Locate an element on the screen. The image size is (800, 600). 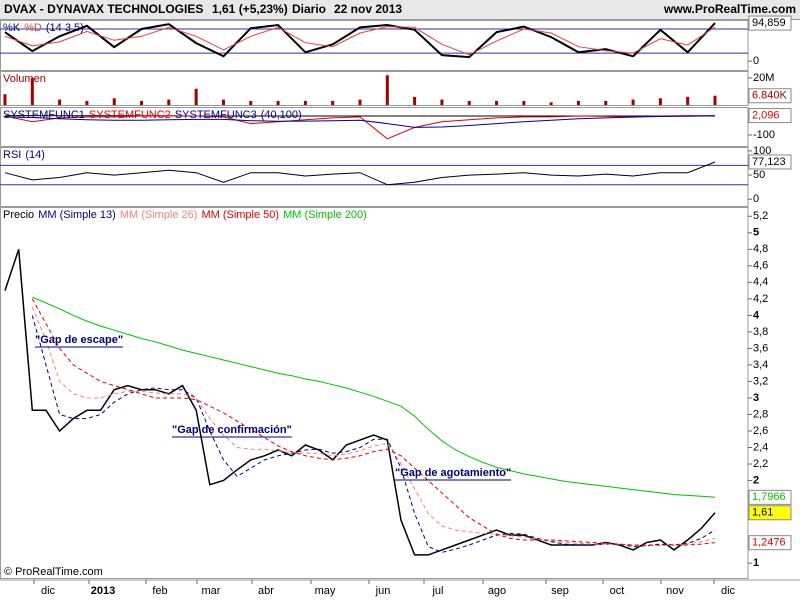
panel-legend: RSI (14) is located at coordinates (26, 155).